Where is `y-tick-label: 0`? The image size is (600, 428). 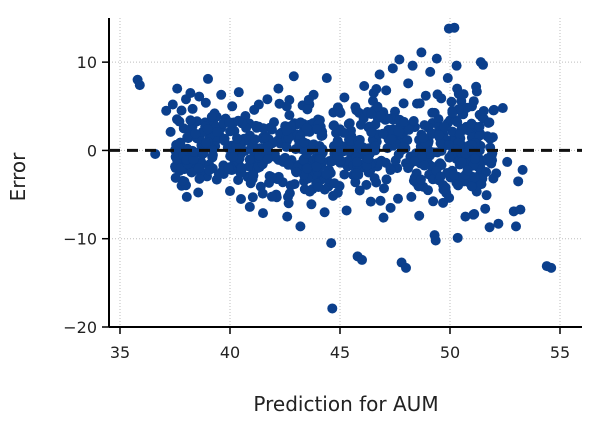
y-tick-label: 0 is located at coordinates (92, 150).